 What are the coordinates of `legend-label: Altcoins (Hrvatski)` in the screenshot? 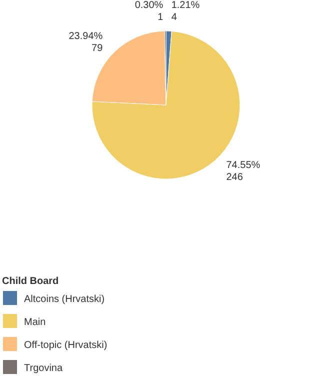 It's located at (64, 299).